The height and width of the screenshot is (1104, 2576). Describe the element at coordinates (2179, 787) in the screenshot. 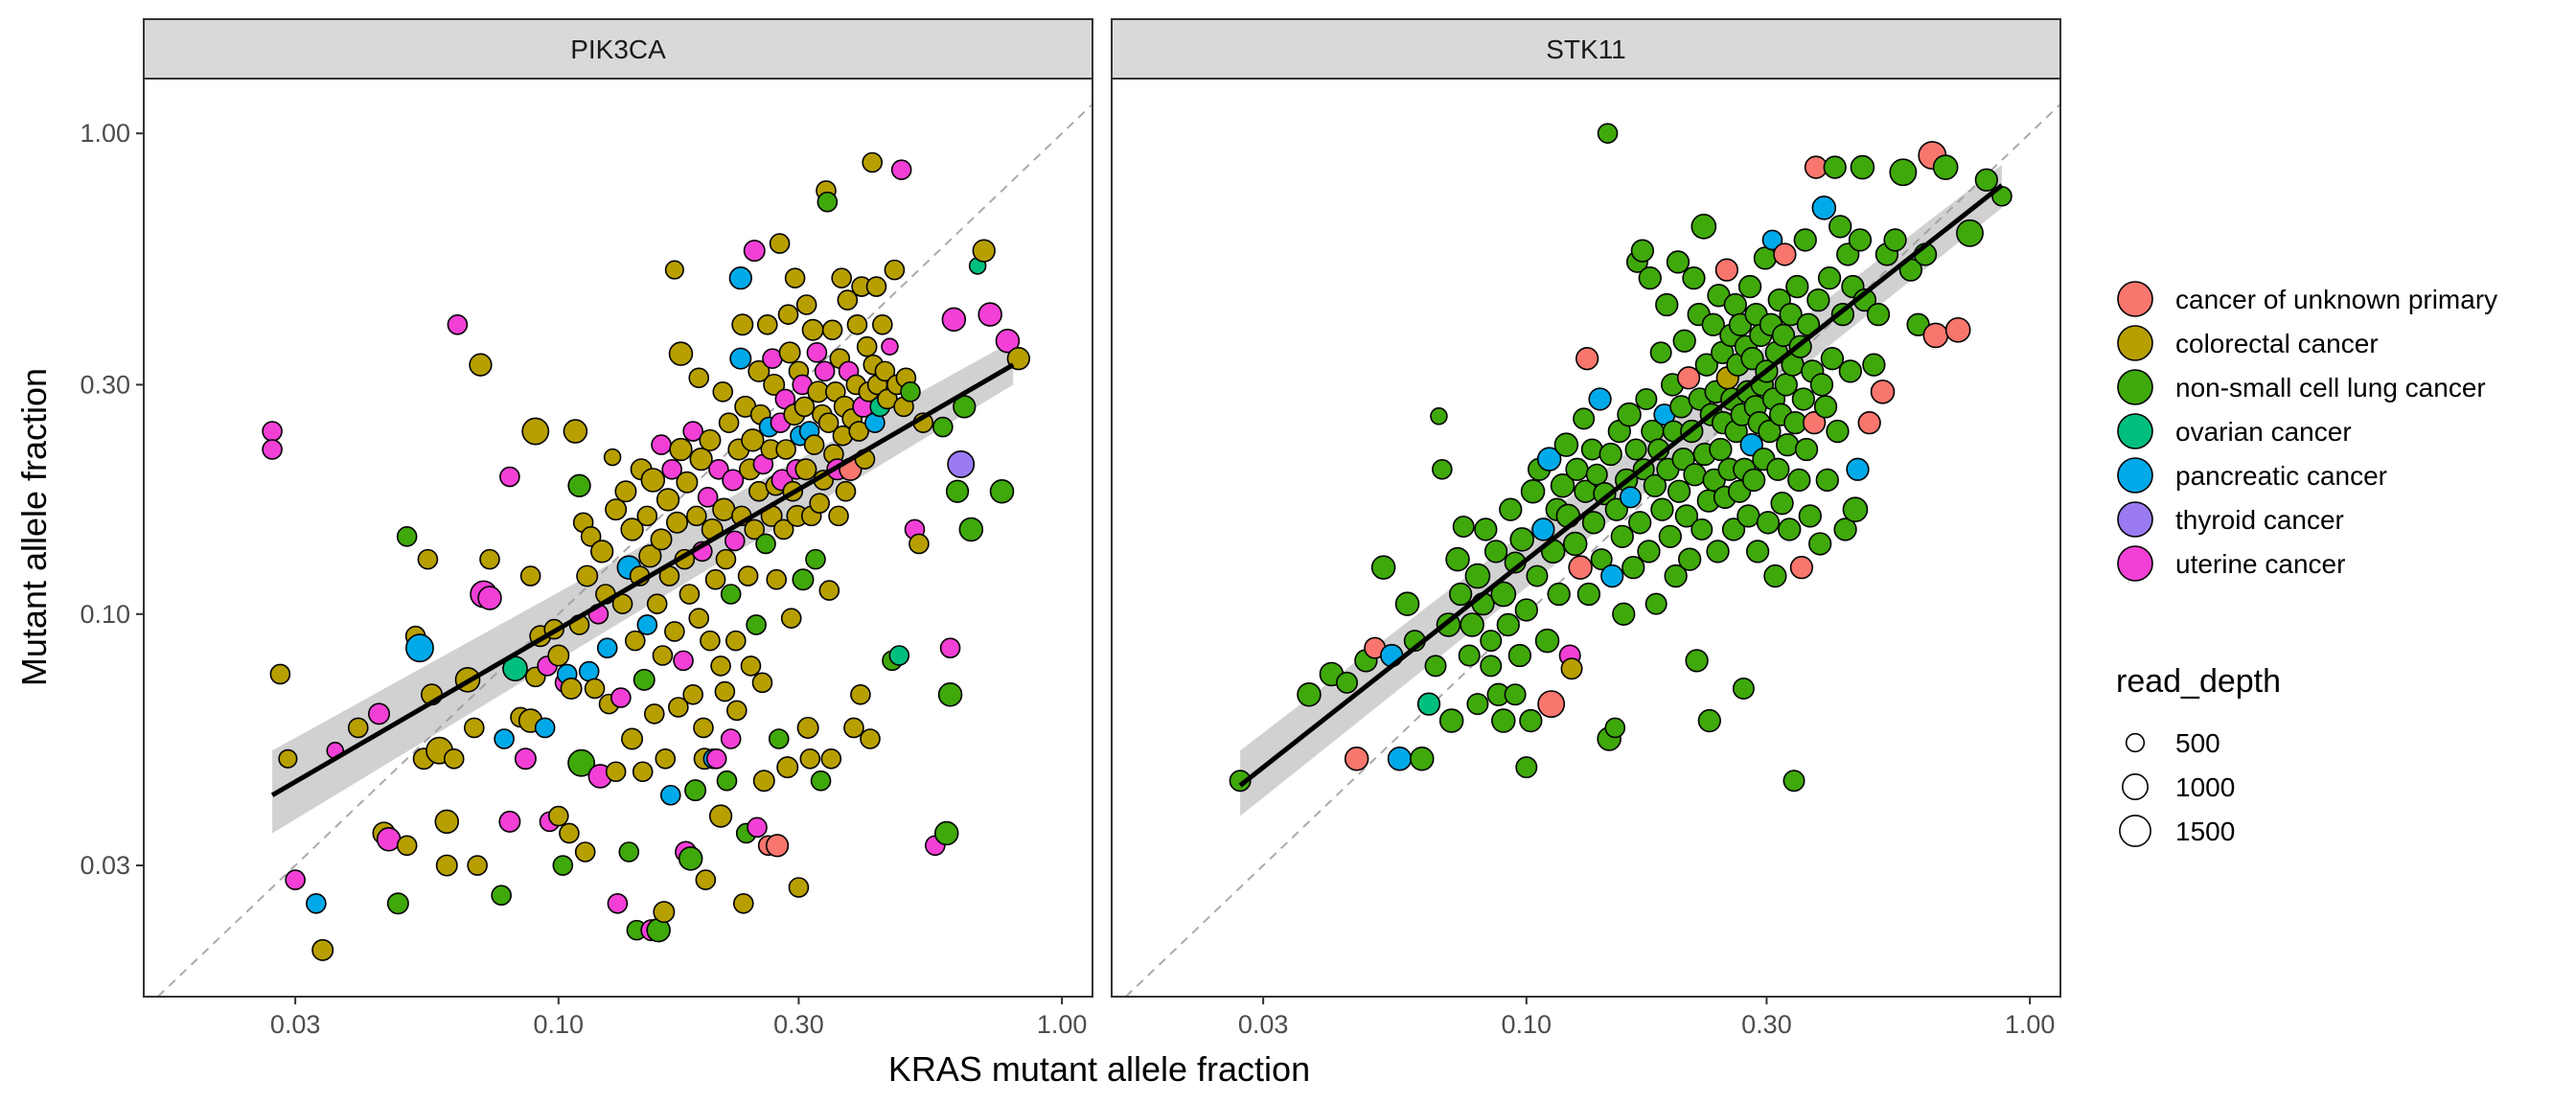

I see `size-legend-item: 1000` at that location.